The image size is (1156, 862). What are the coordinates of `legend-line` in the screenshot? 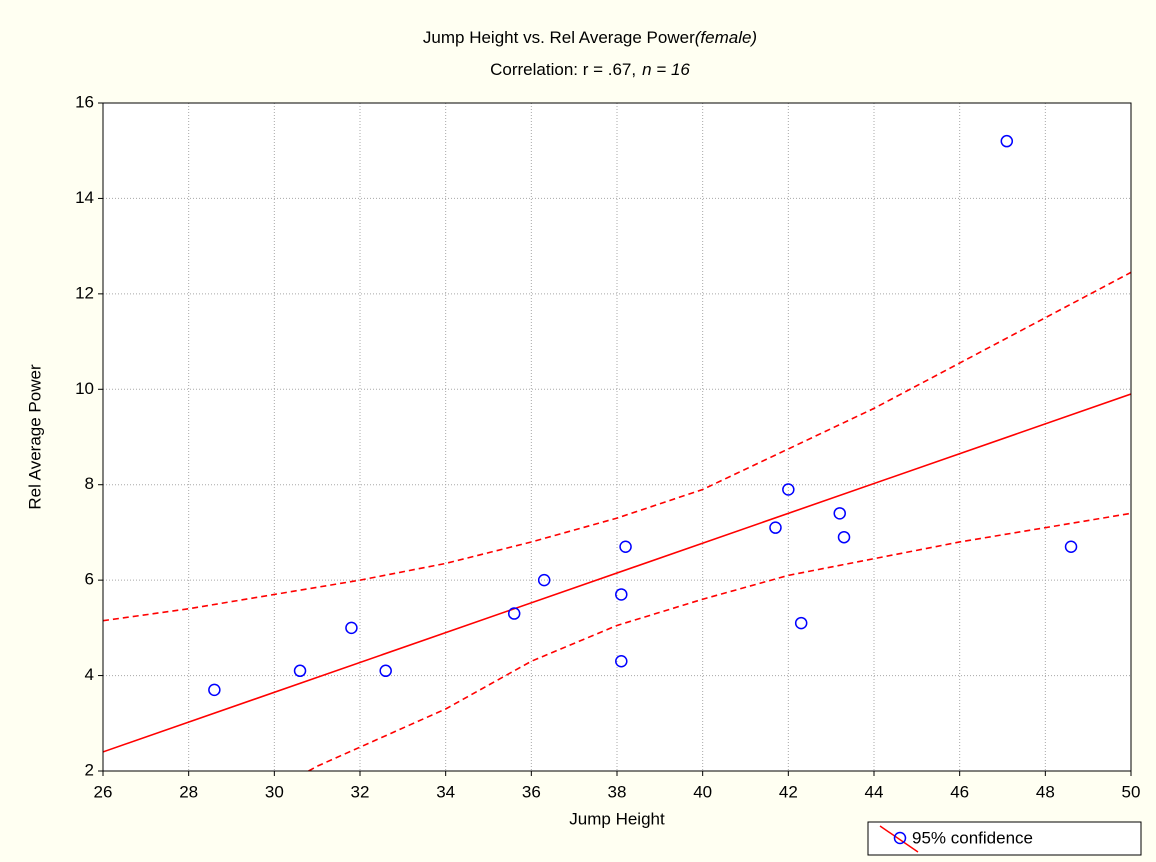 It's located at (899, 839).